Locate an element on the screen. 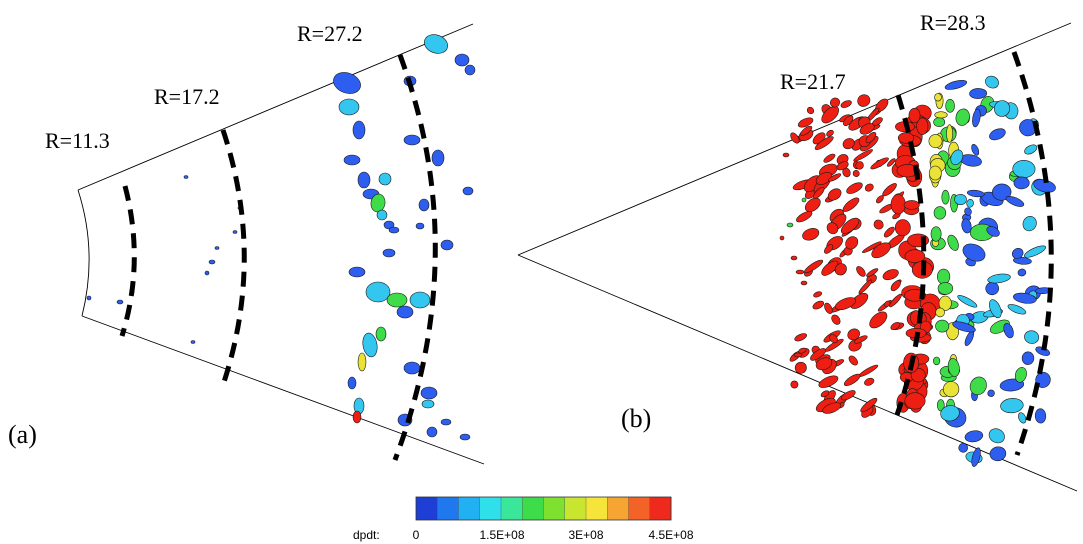 The width and height of the screenshot is (1083, 544). dashed-arc-r11 is located at coordinates (128, 261).